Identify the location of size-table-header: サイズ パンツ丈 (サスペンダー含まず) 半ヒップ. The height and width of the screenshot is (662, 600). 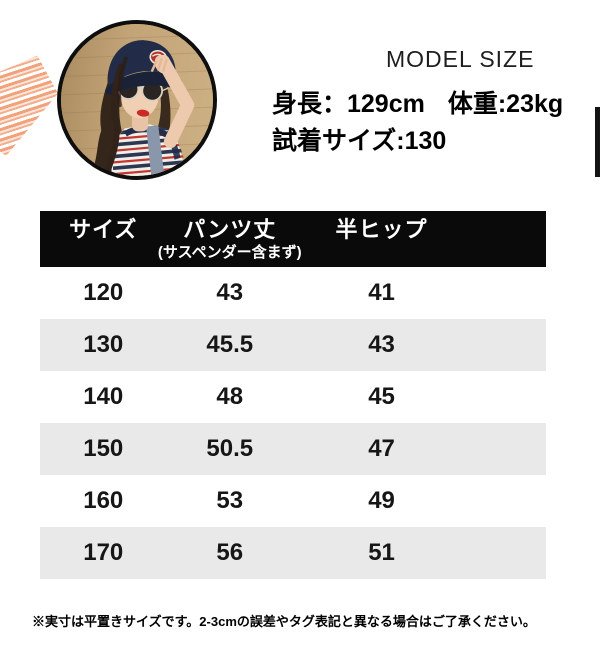
(293, 239).